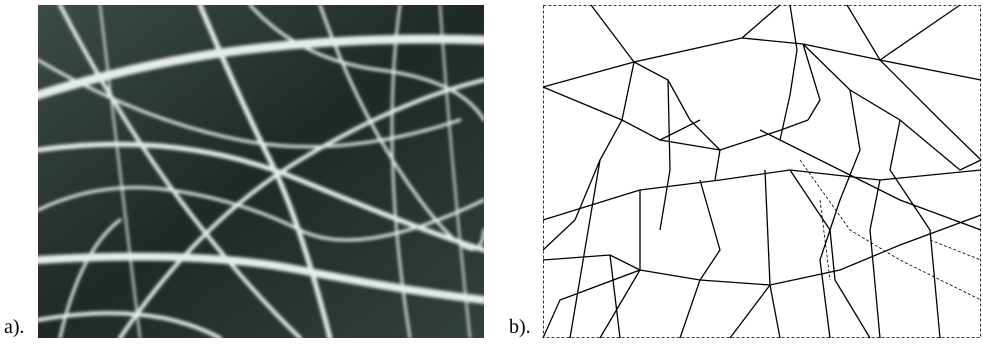 The image size is (983, 347). I want to click on panel-label: b)., so click(520, 327).